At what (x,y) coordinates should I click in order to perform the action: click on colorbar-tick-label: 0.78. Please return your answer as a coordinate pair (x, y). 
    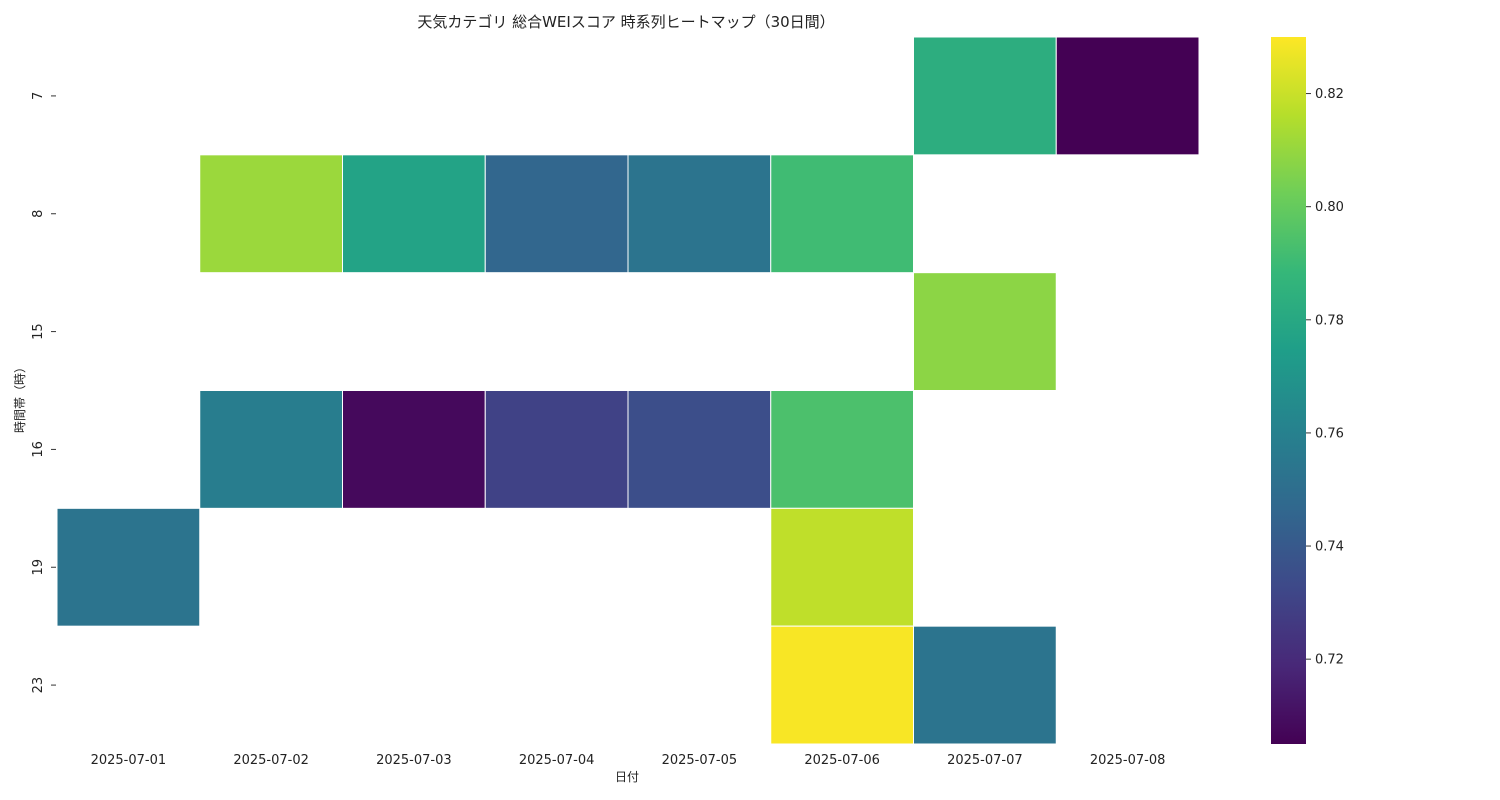
    Looking at the image, I should click on (1329, 320).